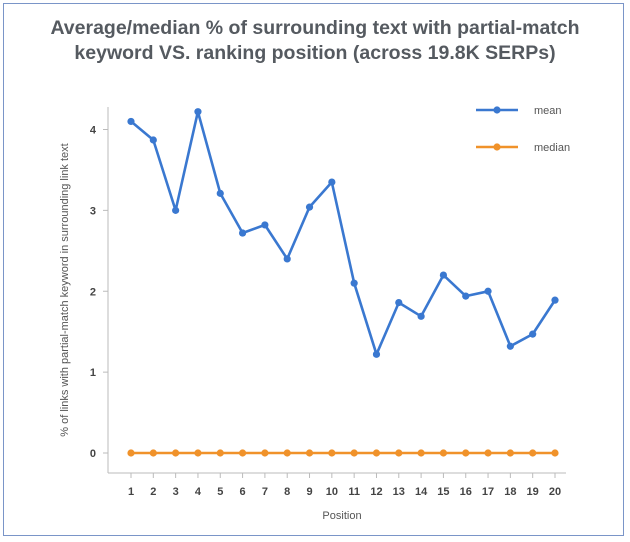 The width and height of the screenshot is (630, 542). I want to click on x-tick-label: 16, so click(466, 492).